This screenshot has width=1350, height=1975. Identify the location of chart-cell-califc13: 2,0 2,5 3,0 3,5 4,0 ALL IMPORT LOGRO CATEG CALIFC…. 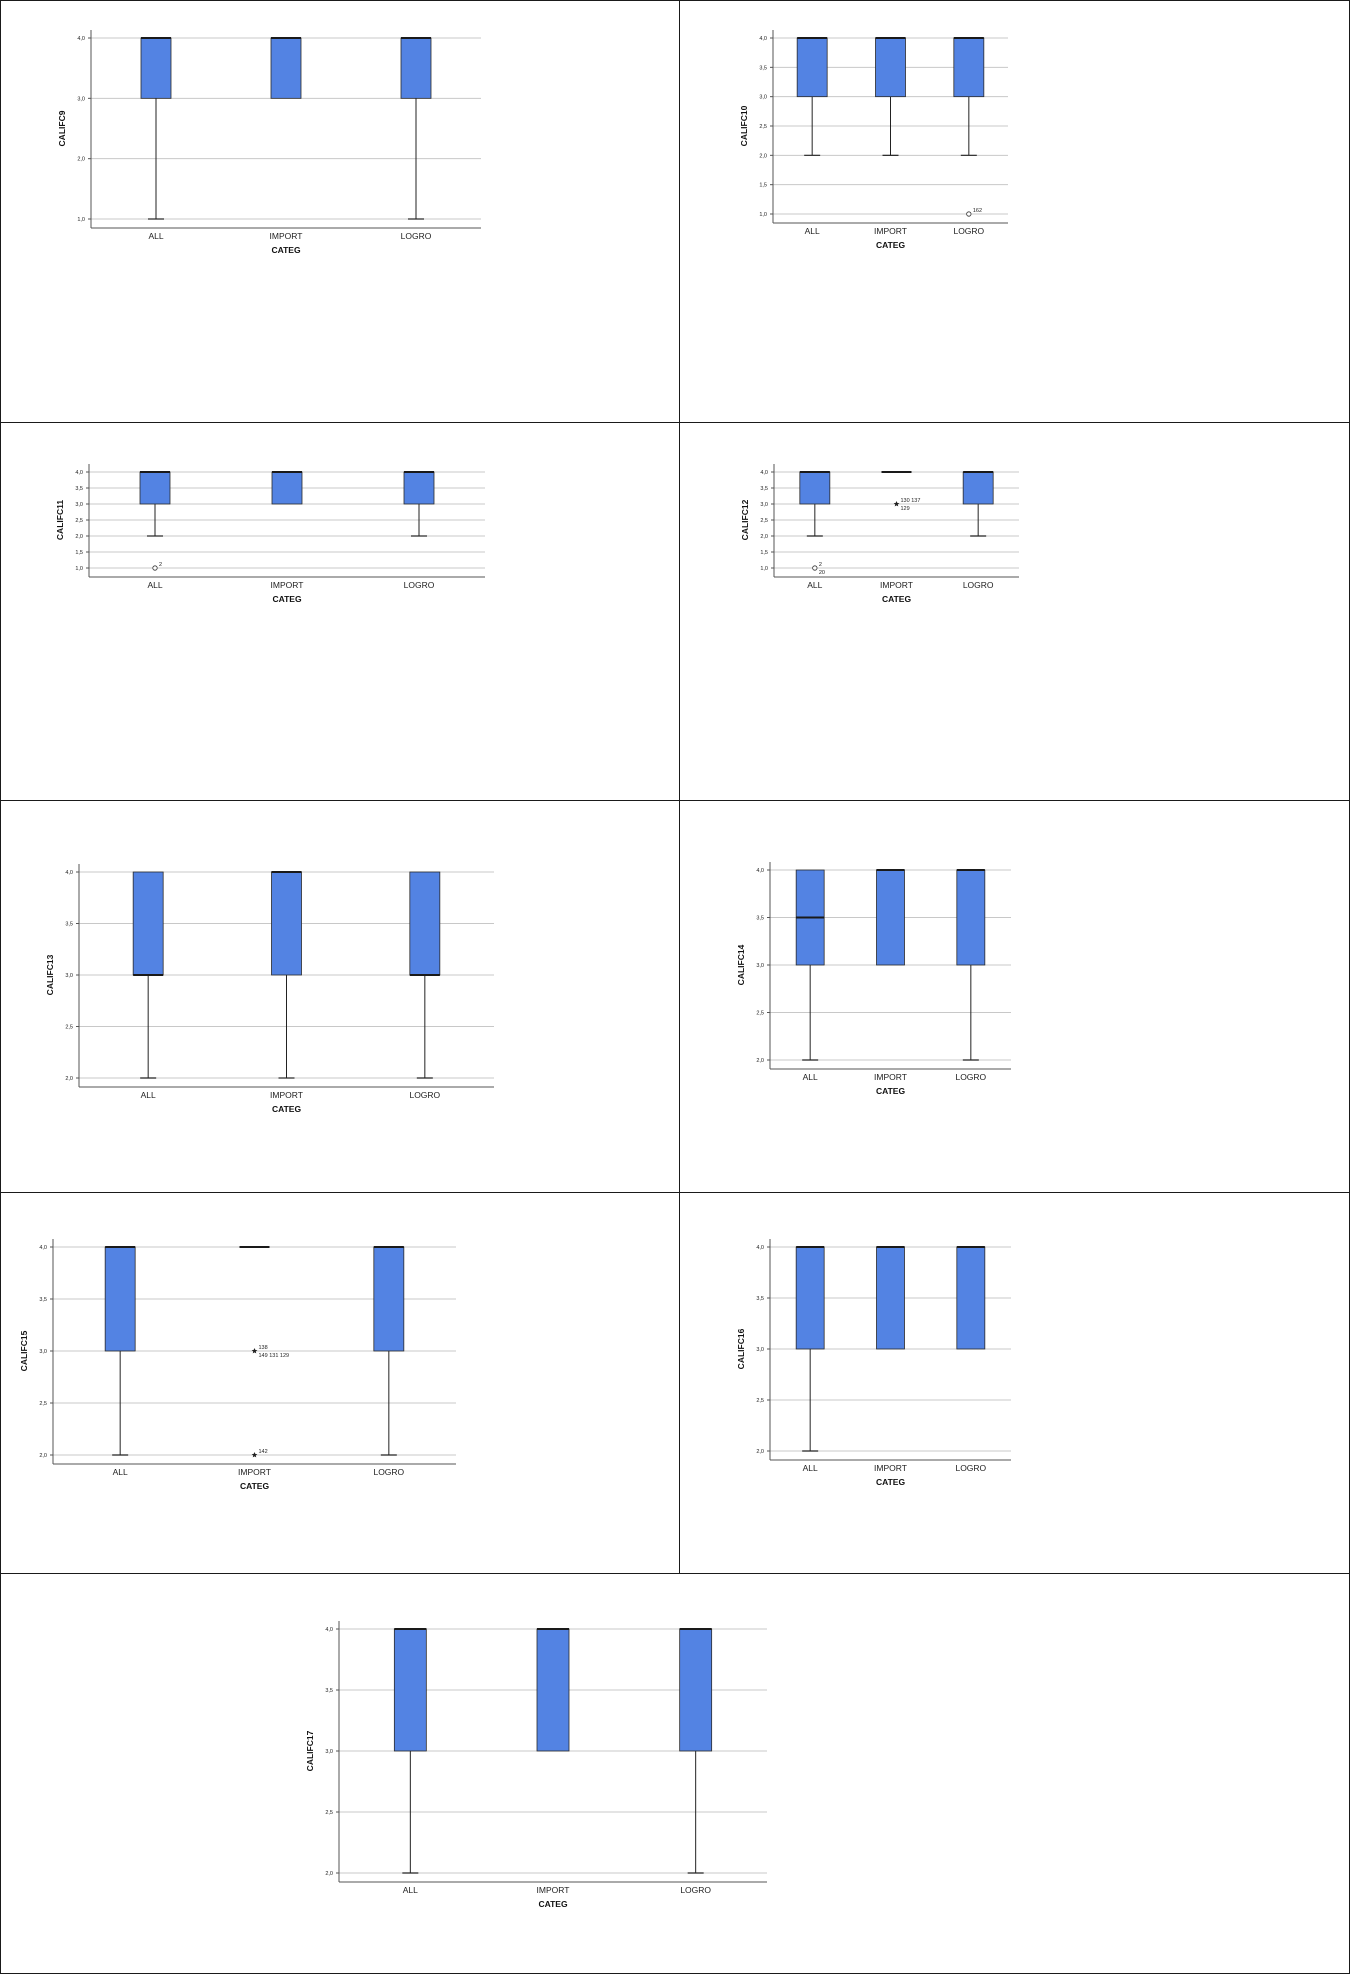
(340, 996).